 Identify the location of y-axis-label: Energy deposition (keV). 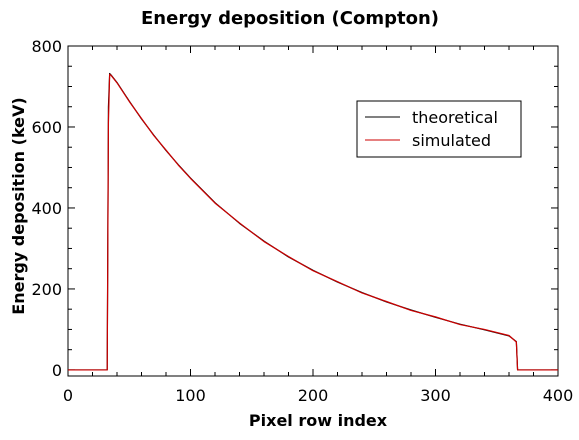
(18, 205).